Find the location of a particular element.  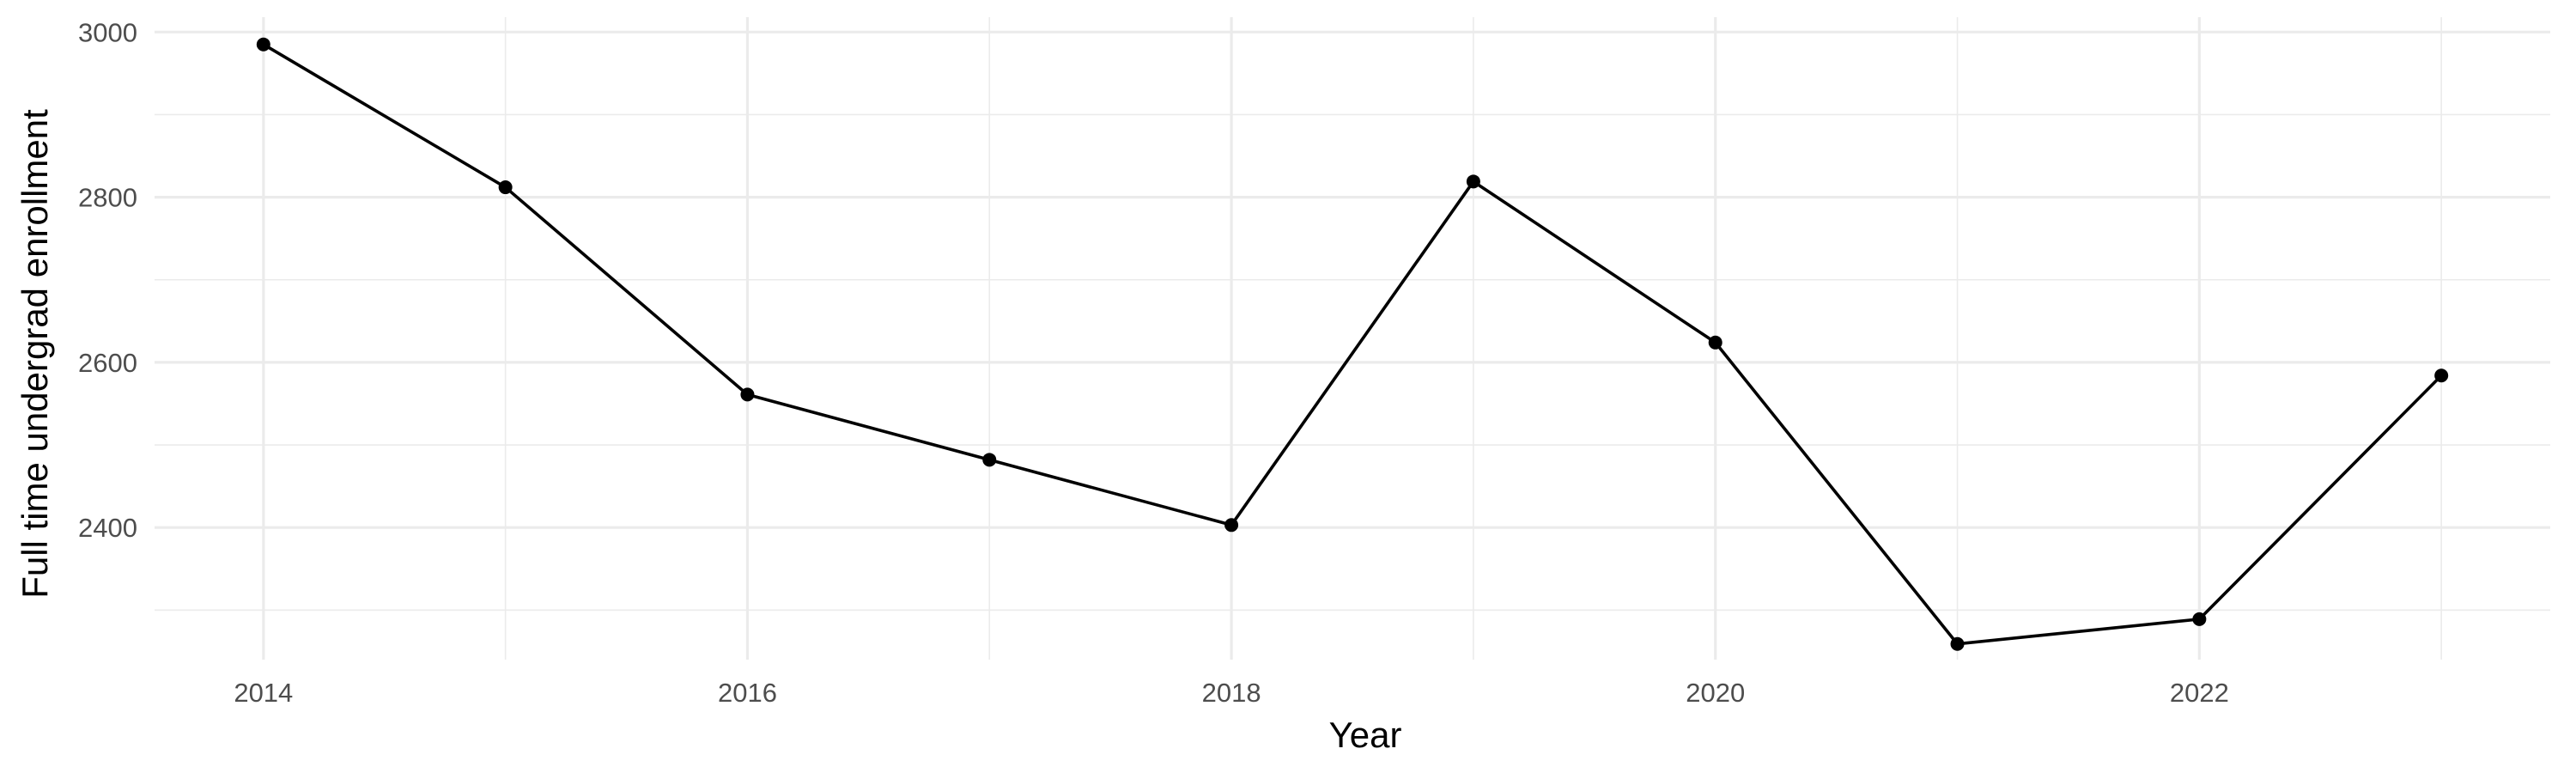

y-tick-label: 2800 is located at coordinates (107, 198).